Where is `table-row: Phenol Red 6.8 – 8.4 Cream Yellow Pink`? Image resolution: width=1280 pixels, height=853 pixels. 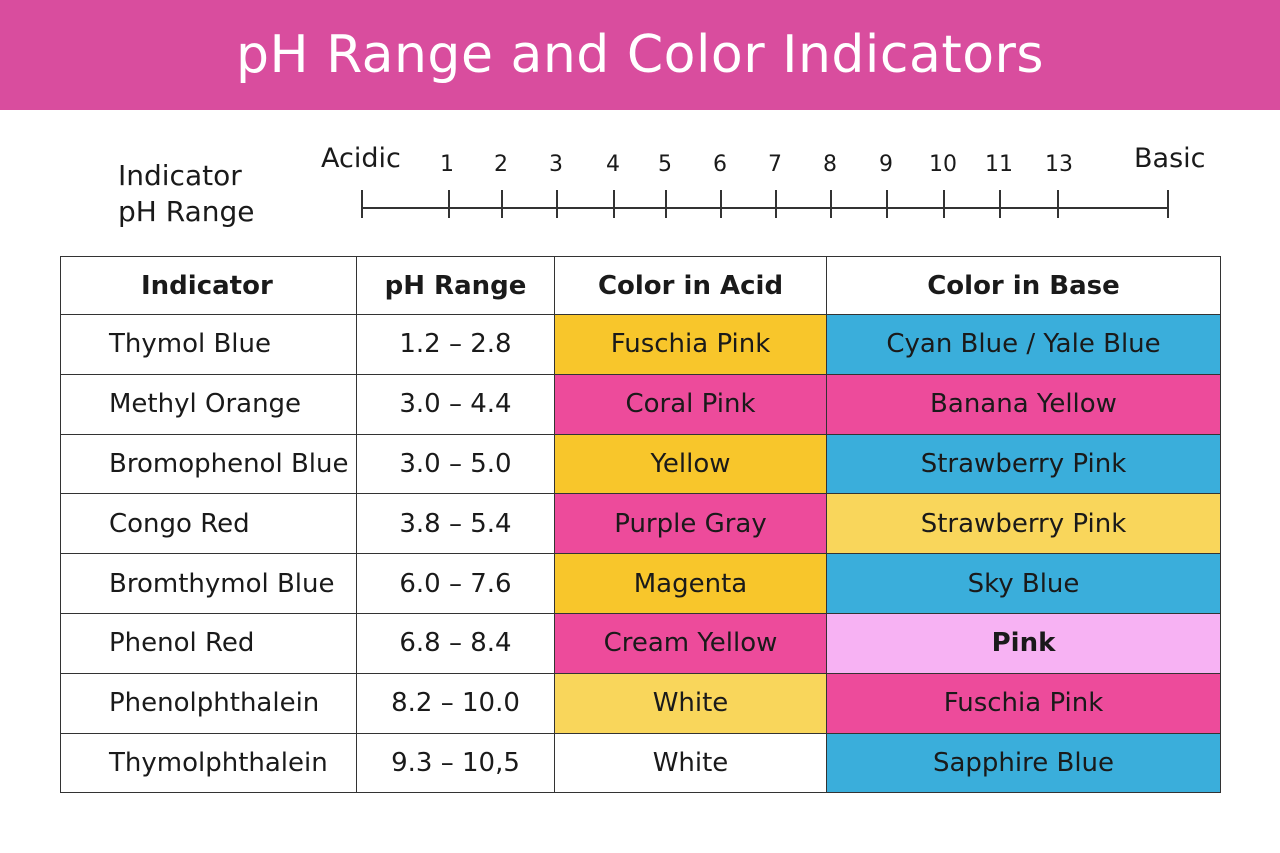 table-row: Phenol Red 6.8 – 8.4 Cream Yellow Pink is located at coordinates (640, 643).